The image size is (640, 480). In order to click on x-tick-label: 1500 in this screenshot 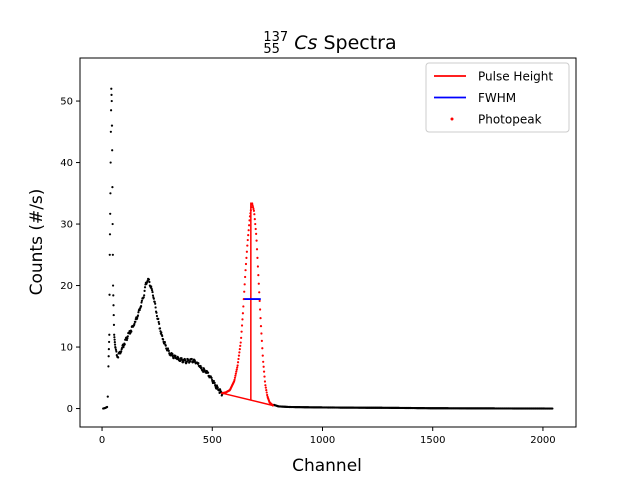, I will do `click(432, 440)`.